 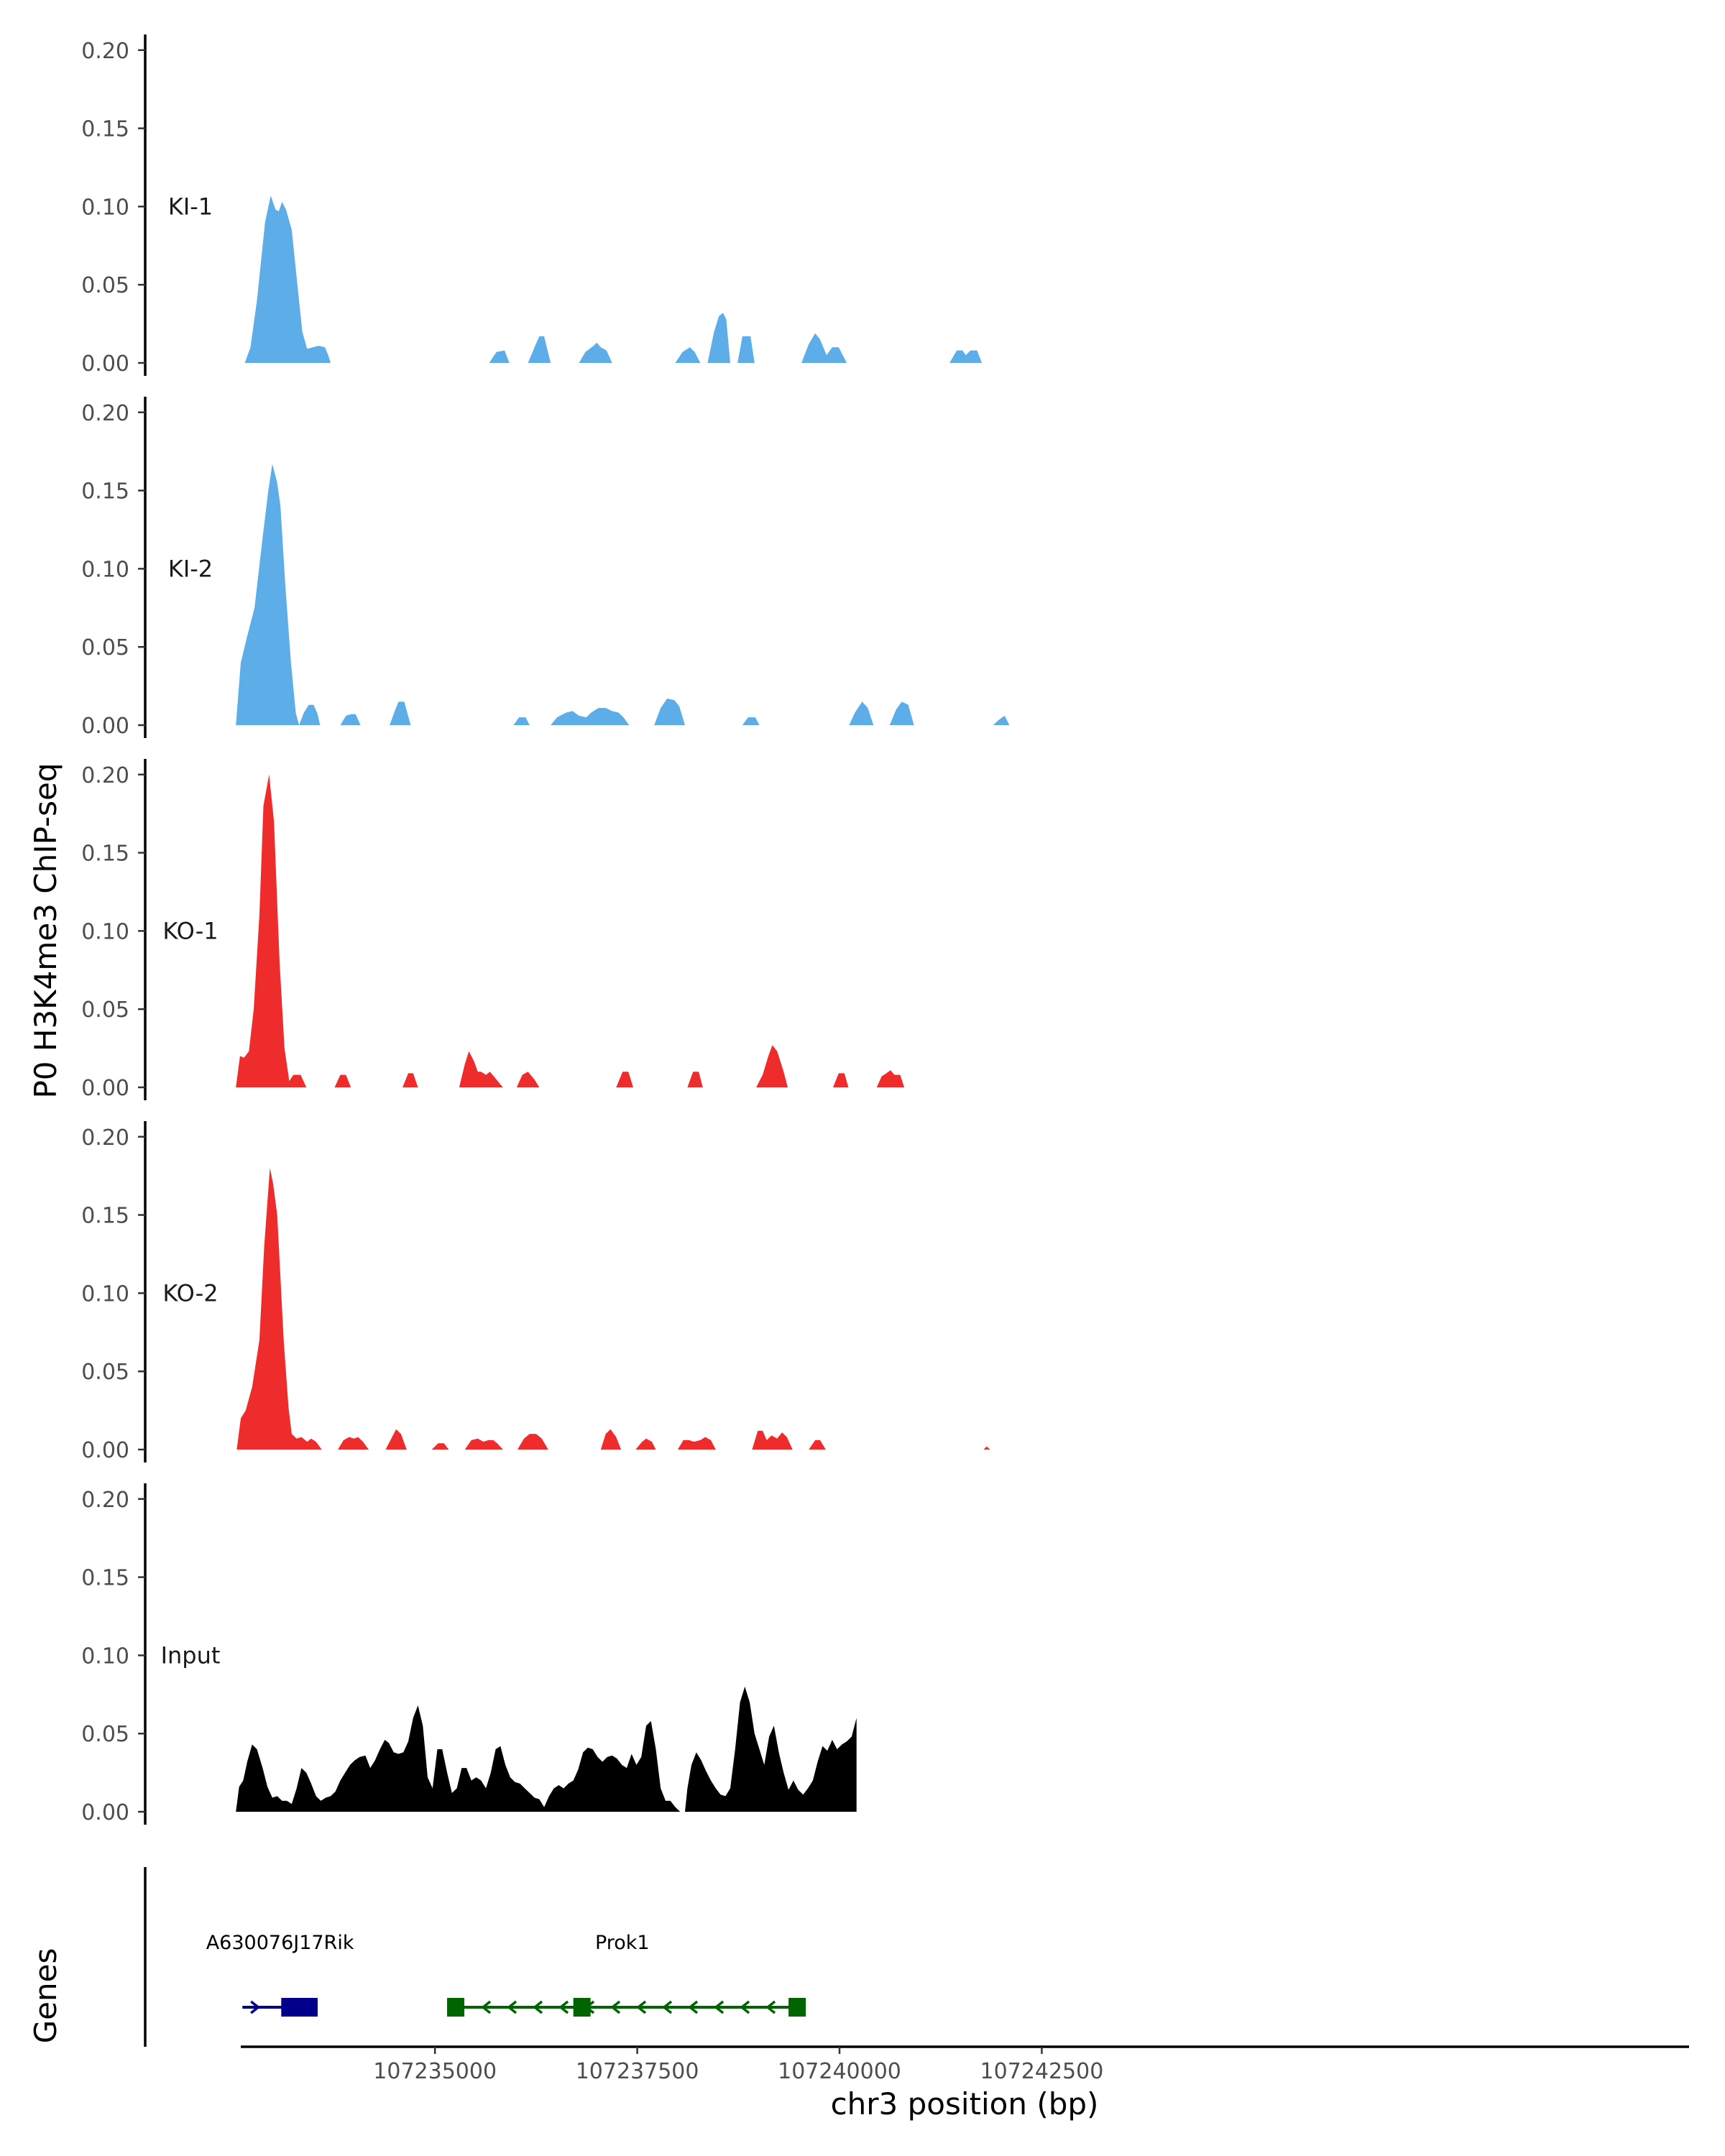 I want to click on track-input: 0.00 0.05 0.10 0.15 0.20 Input, so click(x=469, y=1654).